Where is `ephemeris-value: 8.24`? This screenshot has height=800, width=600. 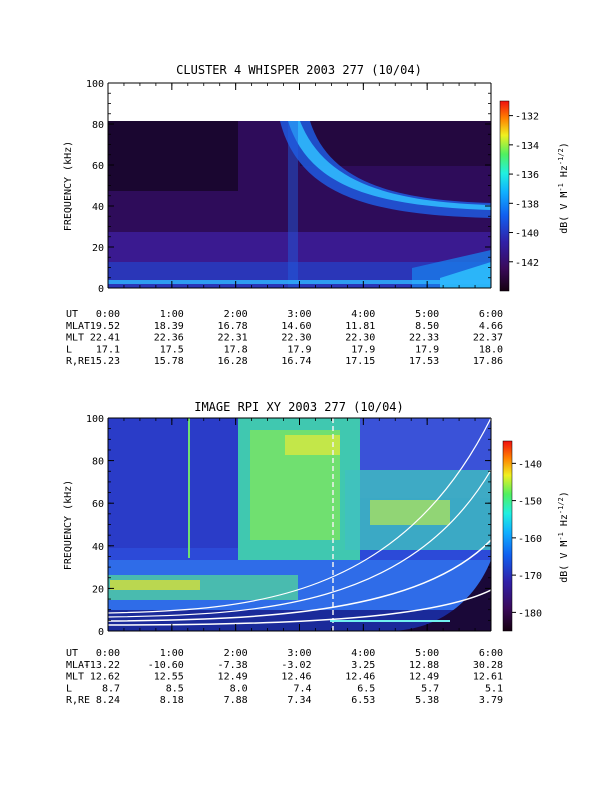
ephemeris-value: 8.24 is located at coordinates (108, 700).